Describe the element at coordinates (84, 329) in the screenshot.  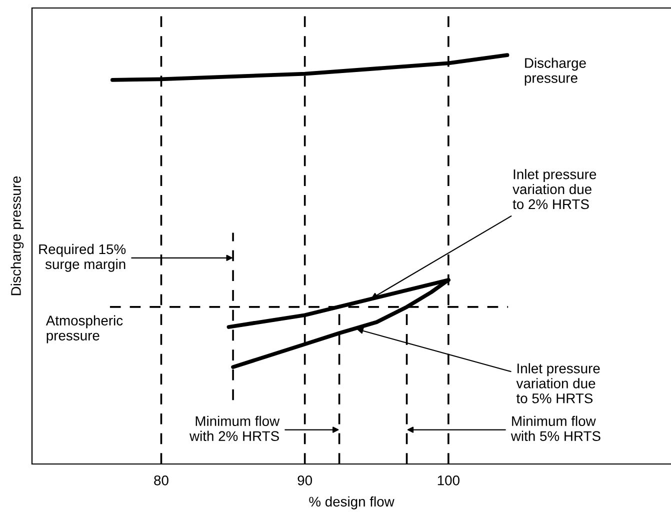
I see `ref-line-label: Atmospheric pressure` at that location.